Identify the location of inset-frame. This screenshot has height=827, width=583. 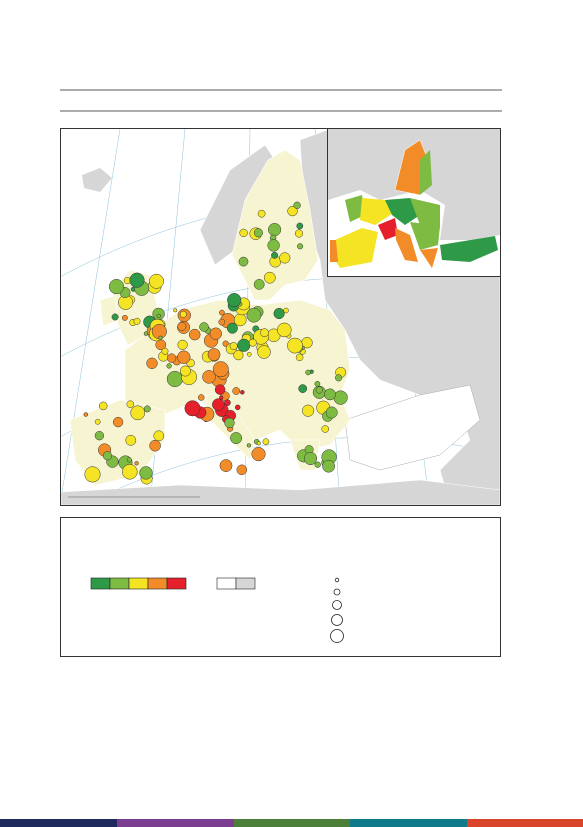
(414, 202).